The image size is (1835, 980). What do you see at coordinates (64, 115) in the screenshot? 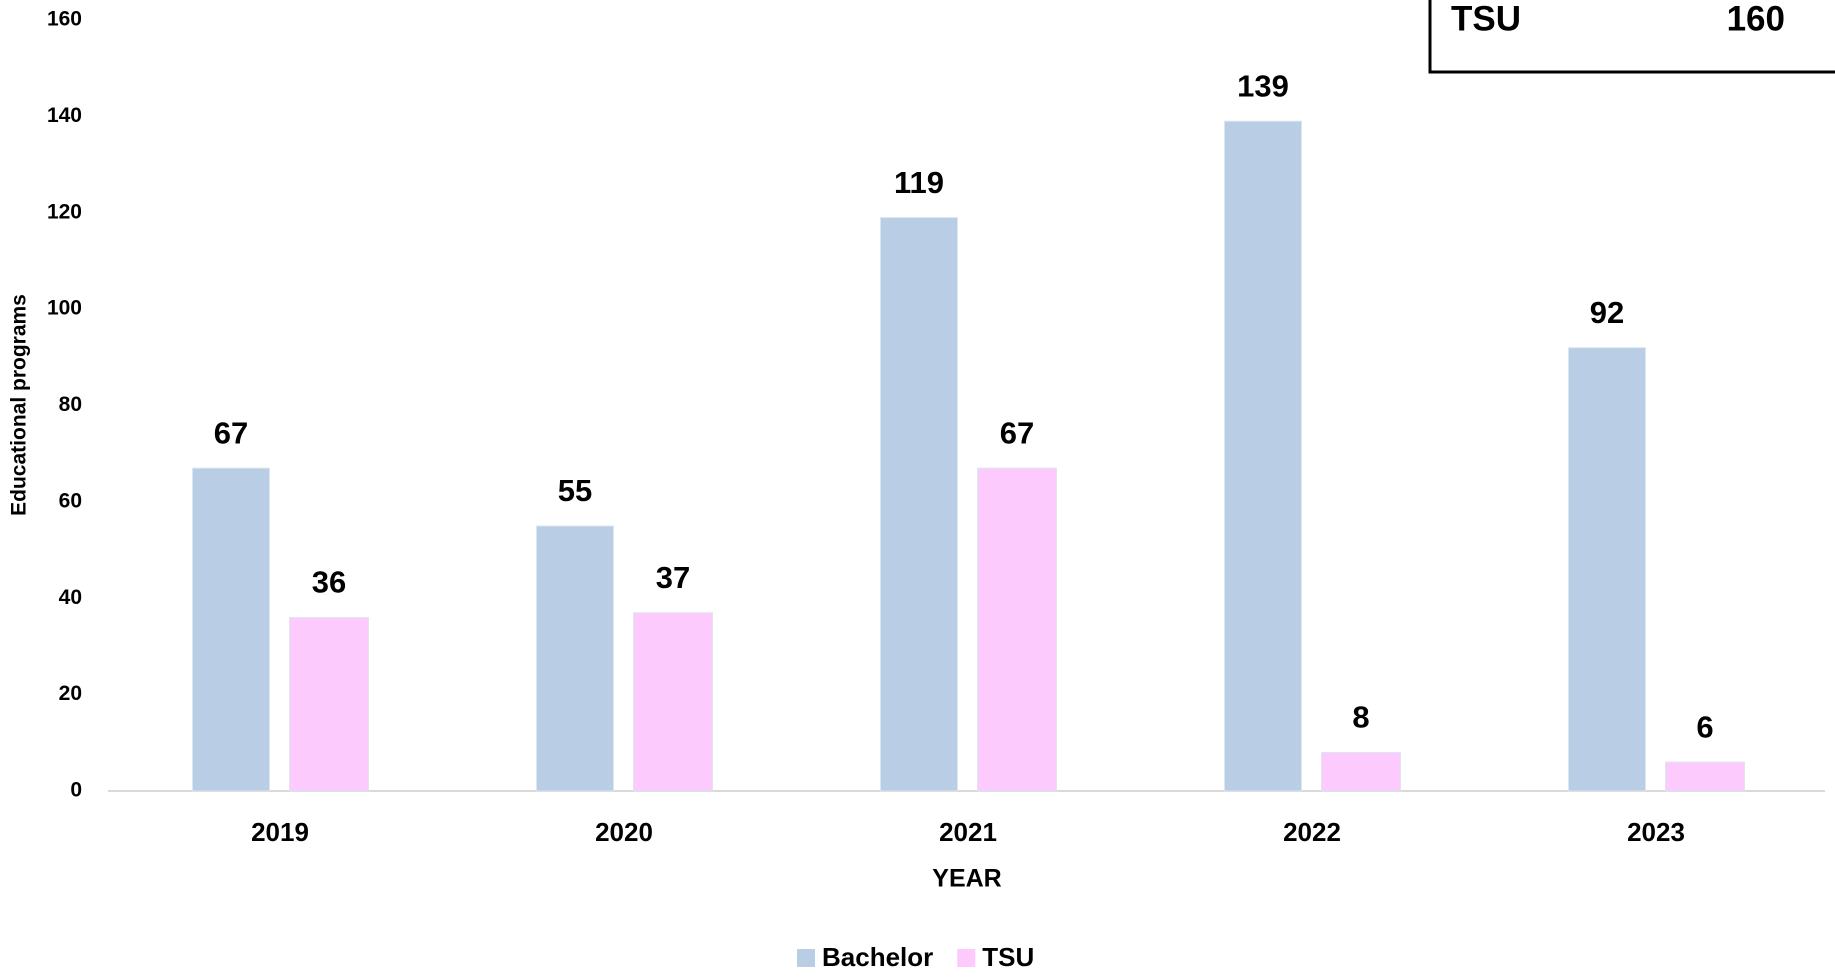
I see `y-tick-label: 140` at bounding box center [64, 115].